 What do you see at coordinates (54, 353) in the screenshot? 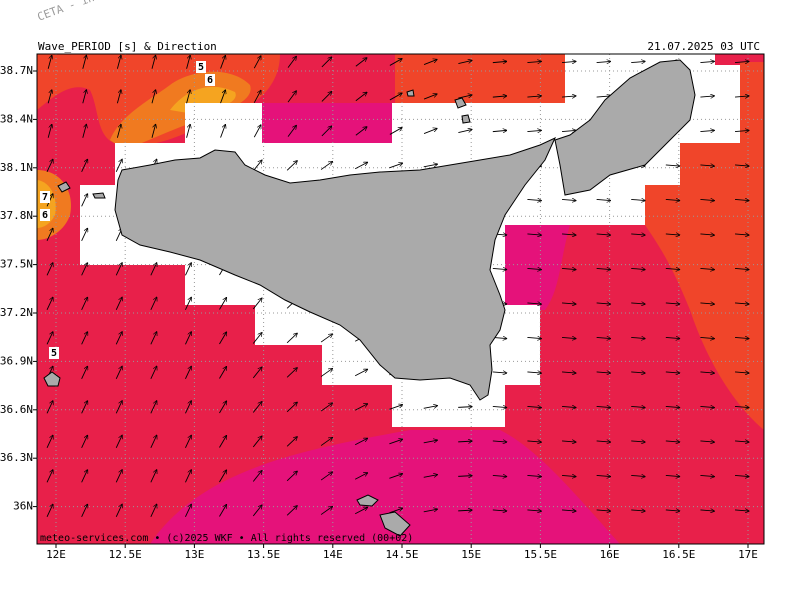
I see `contour-label: 5` at bounding box center [54, 353].